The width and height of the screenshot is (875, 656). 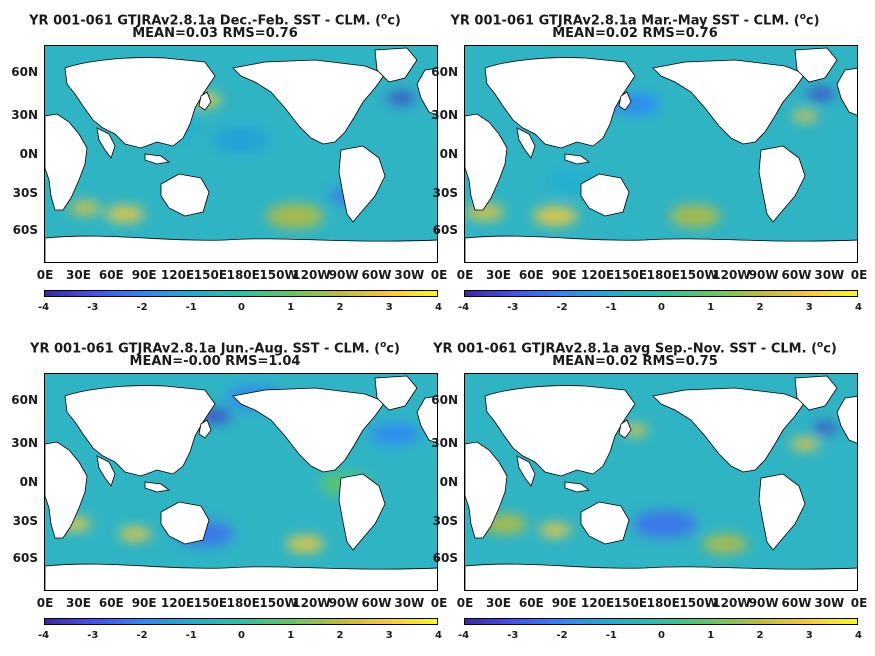 What do you see at coordinates (444, 400) in the screenshot?
I see `lat-tick-label: 60N` at bounding box center [444, 400].